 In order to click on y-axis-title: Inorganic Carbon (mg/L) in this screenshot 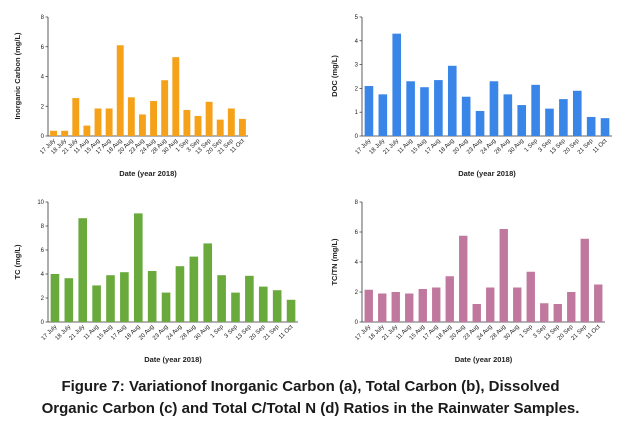, I will do `click(17, 76)`.